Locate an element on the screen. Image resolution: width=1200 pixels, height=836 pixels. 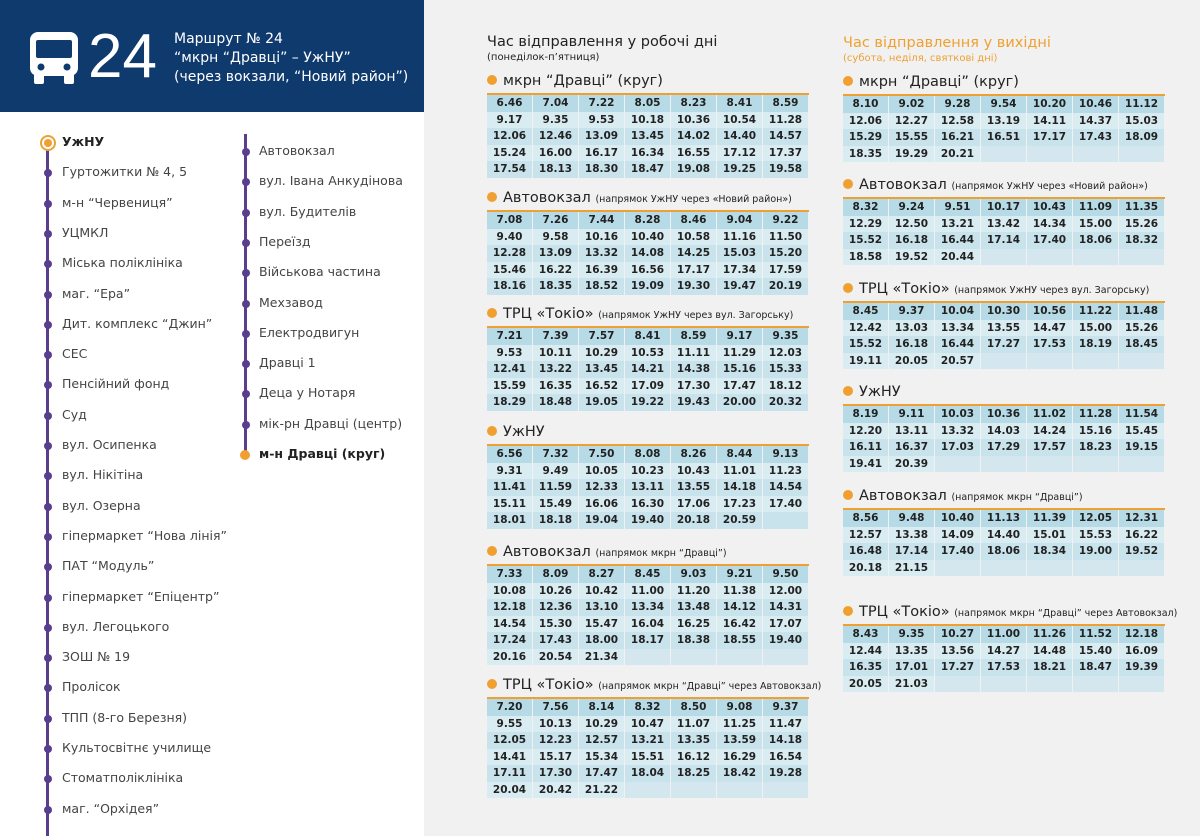
timetable-row: 12.41 13.22 13.45 14.21 14.38 15.16 15.33 is located at coordinates (648, 369).